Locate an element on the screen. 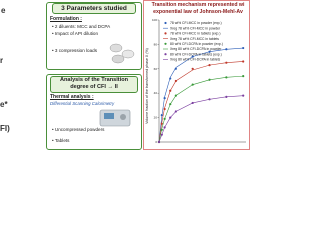  parameters-title: 3 Parameters studied is located at coordinates (94, 8).